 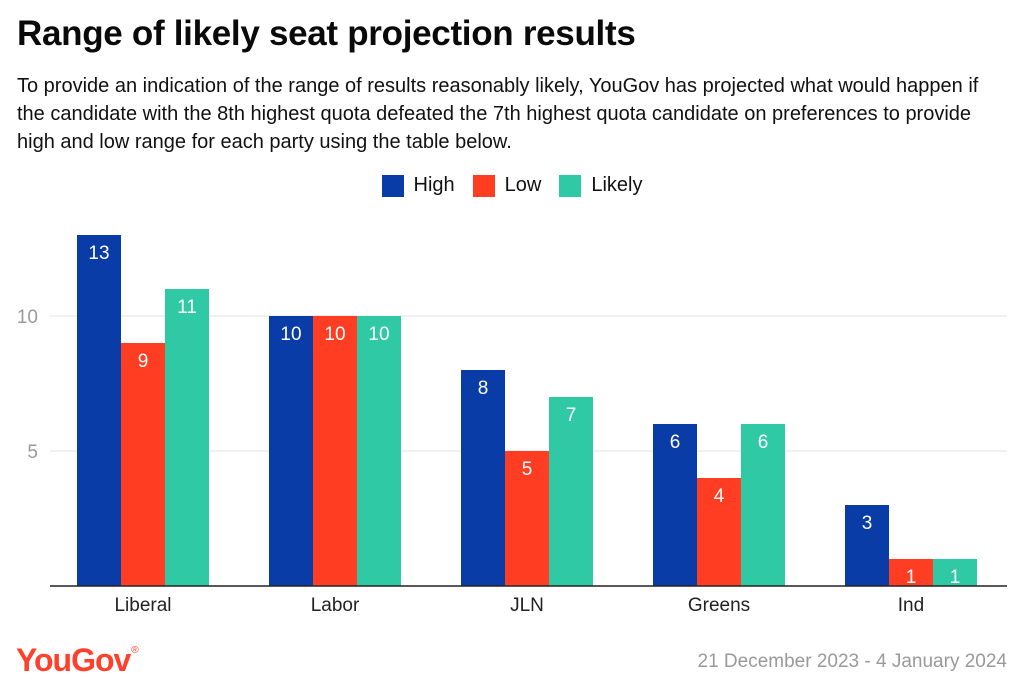 I want to click on bar-ind-high, so click(x=867, y=545).